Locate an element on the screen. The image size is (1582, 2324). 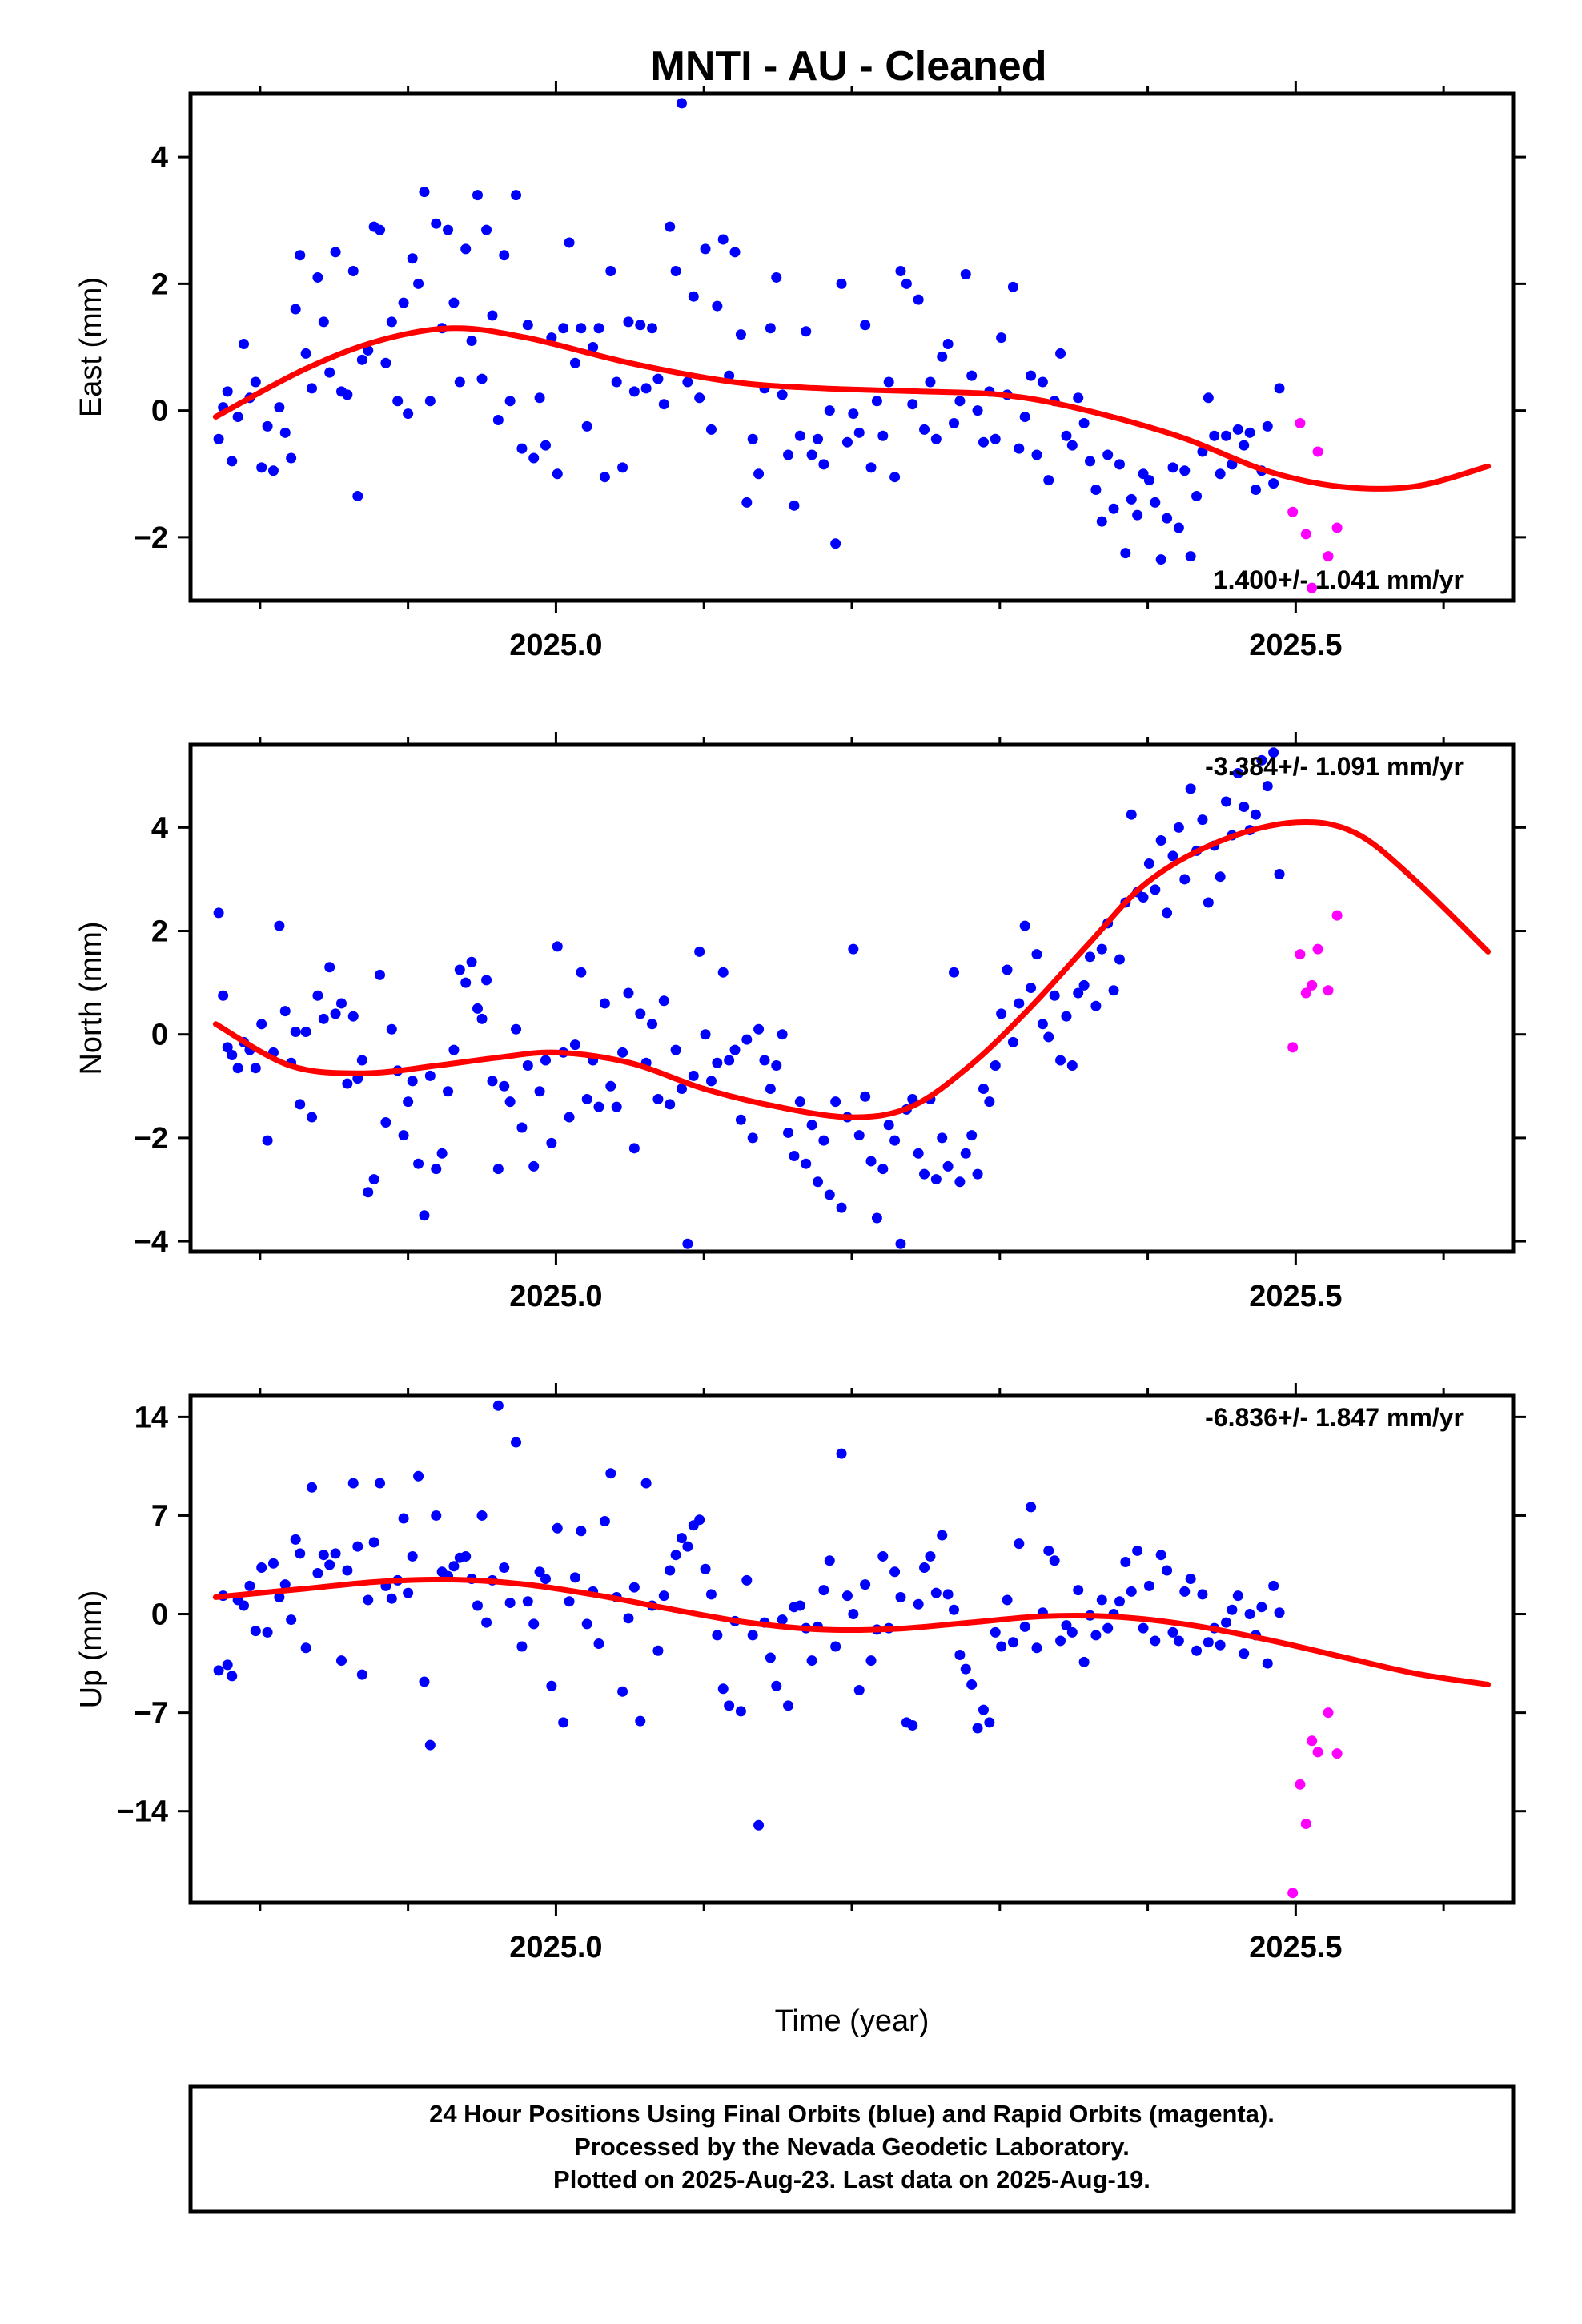
rate-label: 1.400+/- 1.041 mm/yr is located at coordinates (1339, 579).